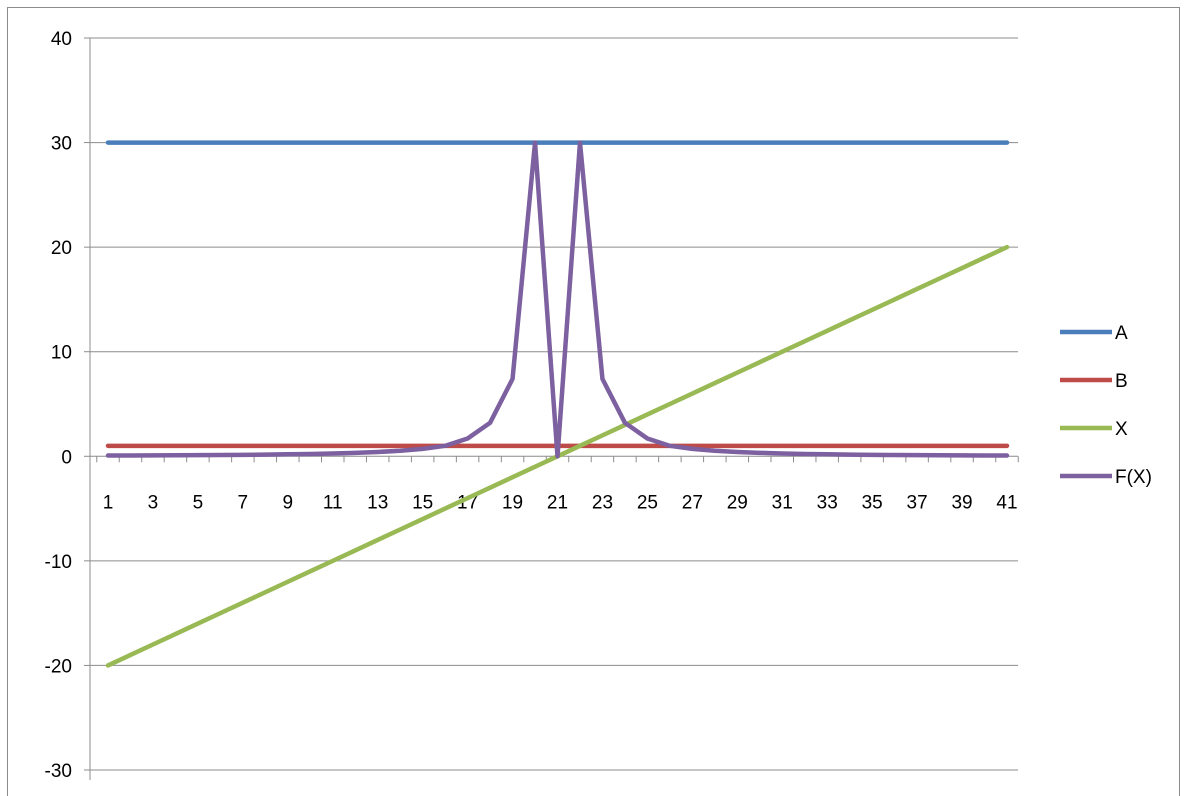  What do you see at coordinates (1106, 405) in the screenshot?
I see `legend: A B X F(X)` at bounding box center [1106, 405].